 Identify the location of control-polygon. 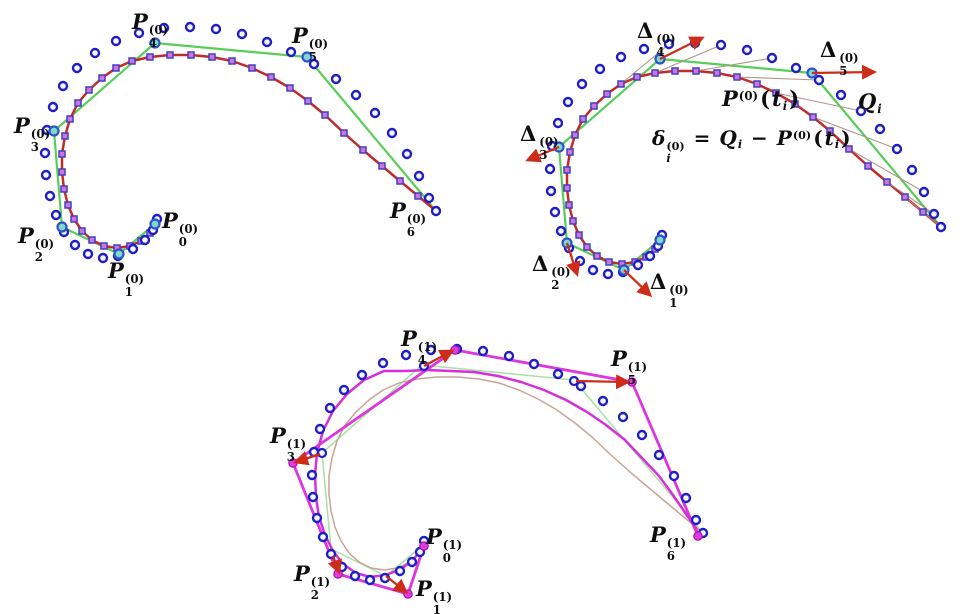
(245, 148).